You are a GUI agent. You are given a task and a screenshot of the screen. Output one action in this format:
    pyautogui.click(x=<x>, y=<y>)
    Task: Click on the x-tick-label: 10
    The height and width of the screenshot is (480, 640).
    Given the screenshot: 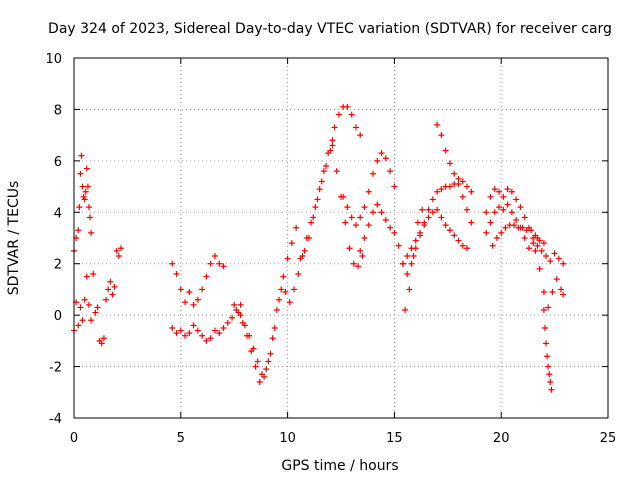 What is the action you would take?
    pyautogui.click(x=287, y=438)
    